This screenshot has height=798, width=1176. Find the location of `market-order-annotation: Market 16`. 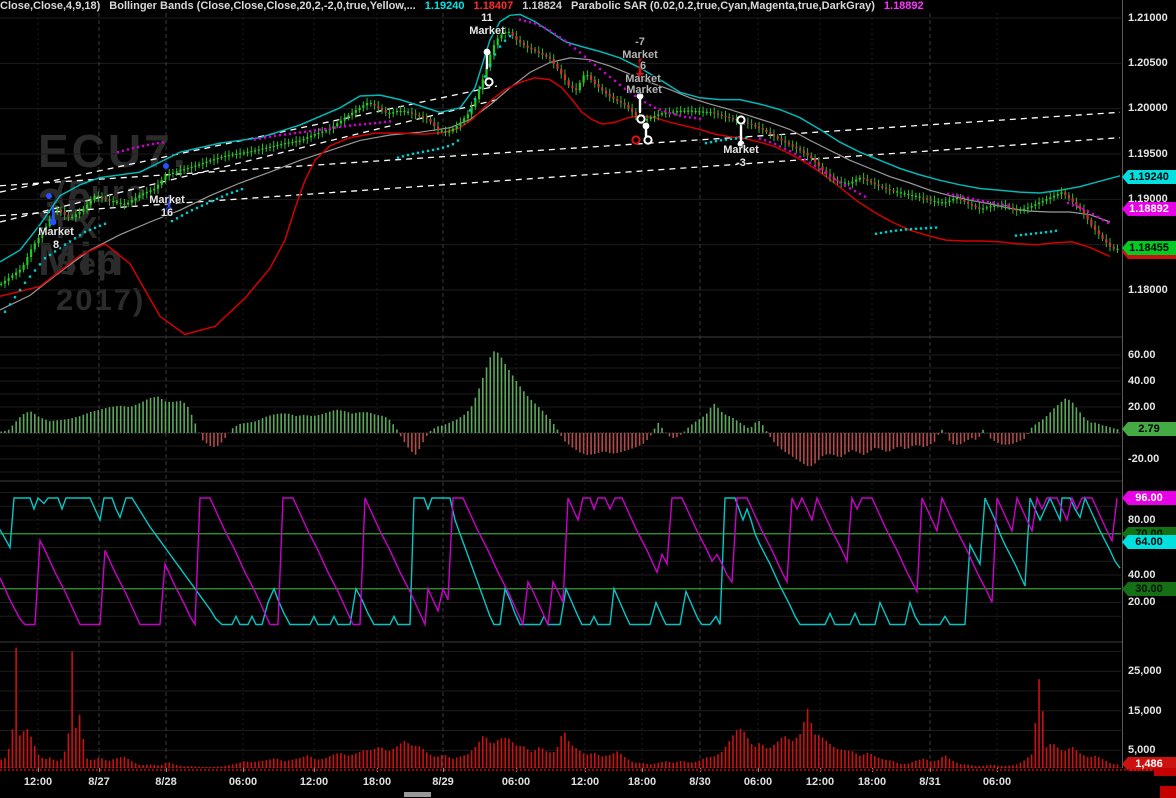

market-order-annotation: Market 16 is located at coordinates (167, 206).